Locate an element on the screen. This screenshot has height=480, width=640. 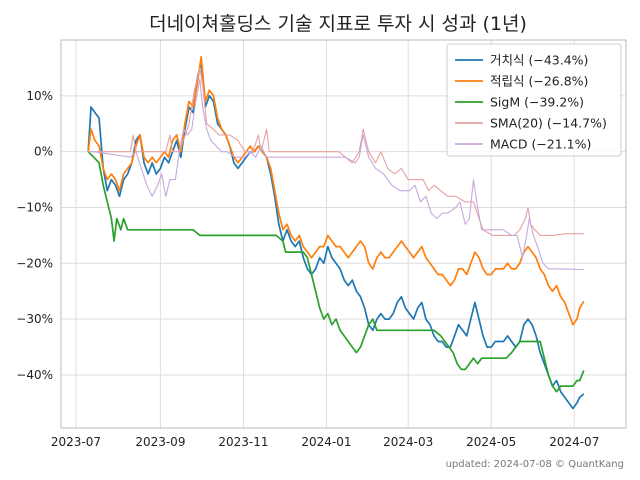
x-tick-label: 2024-03 is located at coordinates (408, 442).